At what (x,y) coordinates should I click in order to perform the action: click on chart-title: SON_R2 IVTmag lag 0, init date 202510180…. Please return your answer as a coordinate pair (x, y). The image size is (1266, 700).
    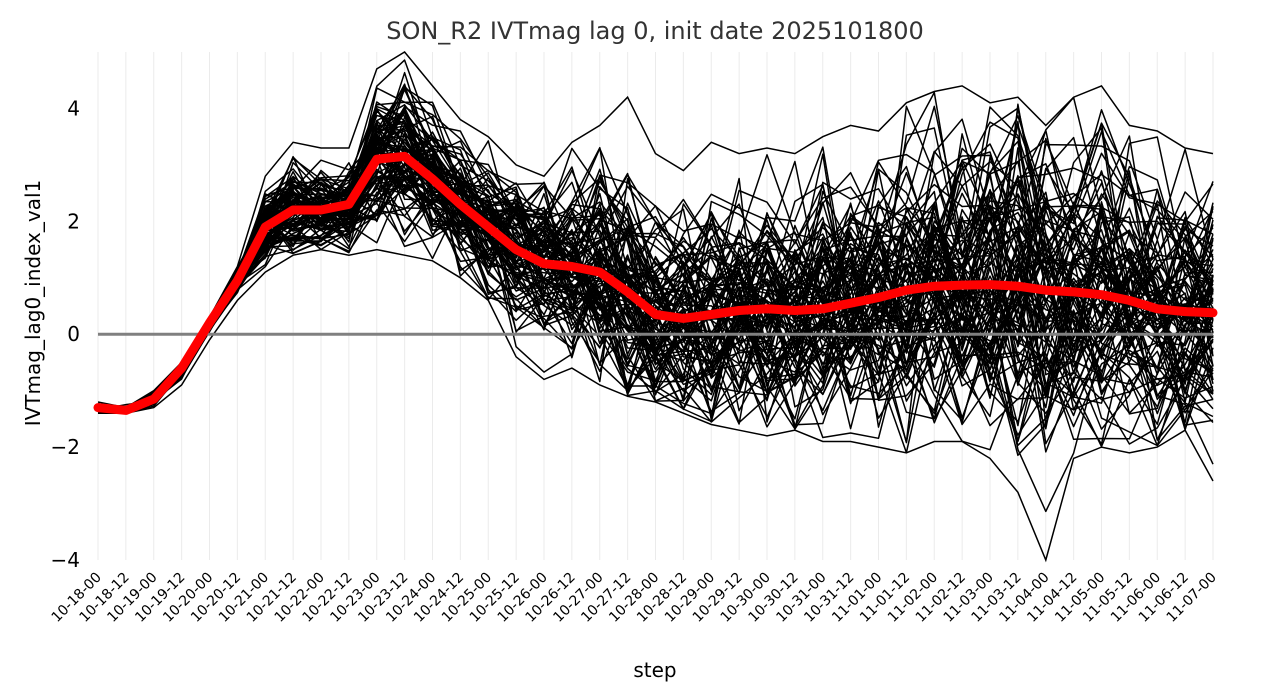
    Looking at the image, I should click on (655, 31).